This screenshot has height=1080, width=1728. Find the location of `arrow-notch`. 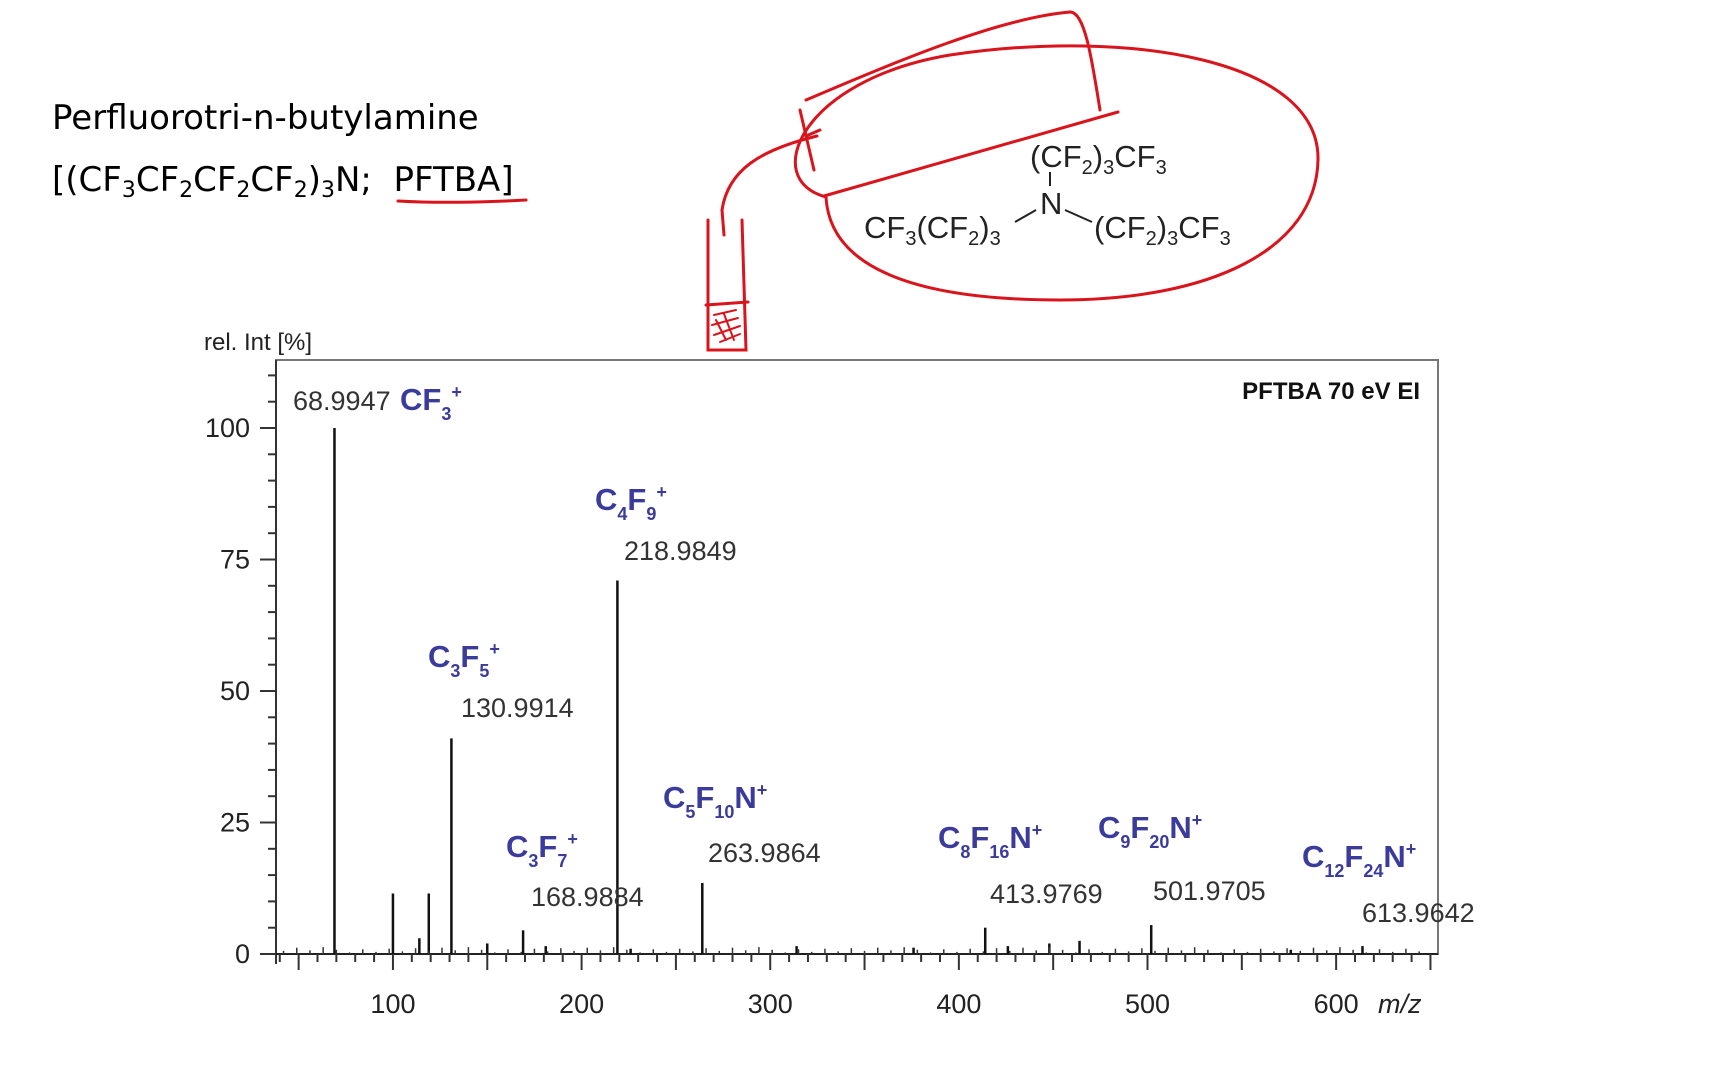

arrow-notch is located at coordinates (813, 133).